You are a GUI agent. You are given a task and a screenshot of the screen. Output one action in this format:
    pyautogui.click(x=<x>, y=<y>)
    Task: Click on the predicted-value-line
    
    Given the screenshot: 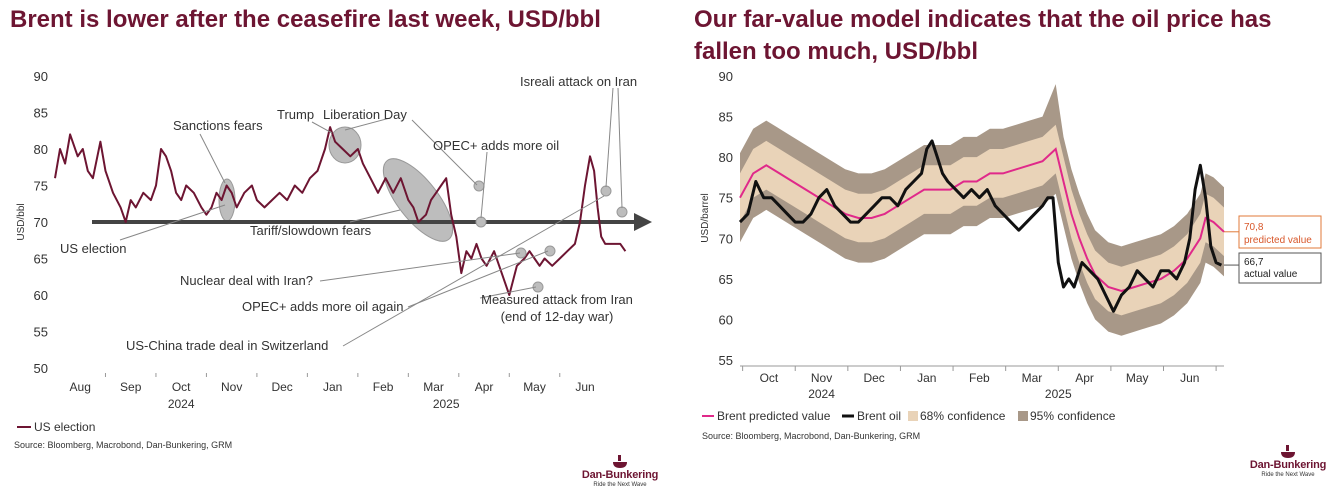 What is the action you would take?
    pyautogui.click(x=982, y=220)
    